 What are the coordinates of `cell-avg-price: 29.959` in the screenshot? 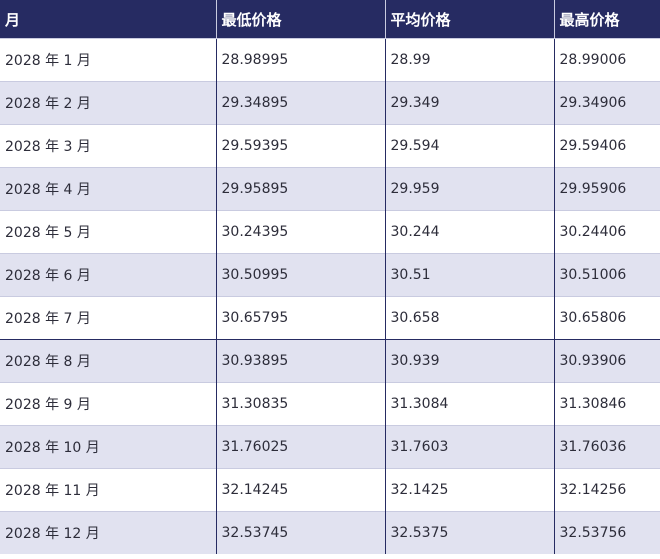 It's located at (470, 189).